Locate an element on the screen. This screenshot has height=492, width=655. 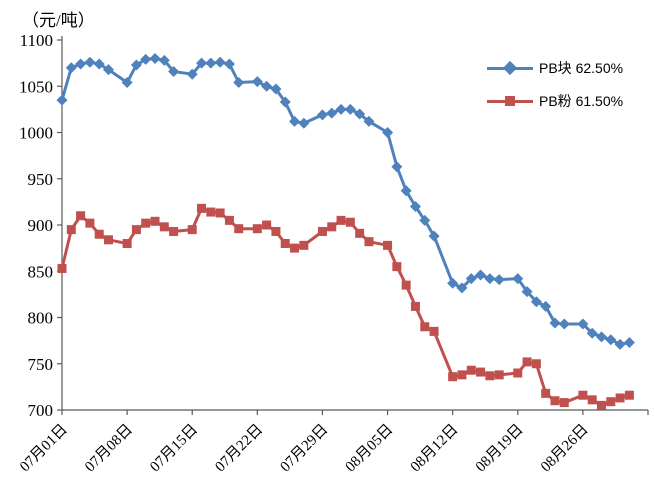
svg-text: 1100 is located at coordinates (36, 40).